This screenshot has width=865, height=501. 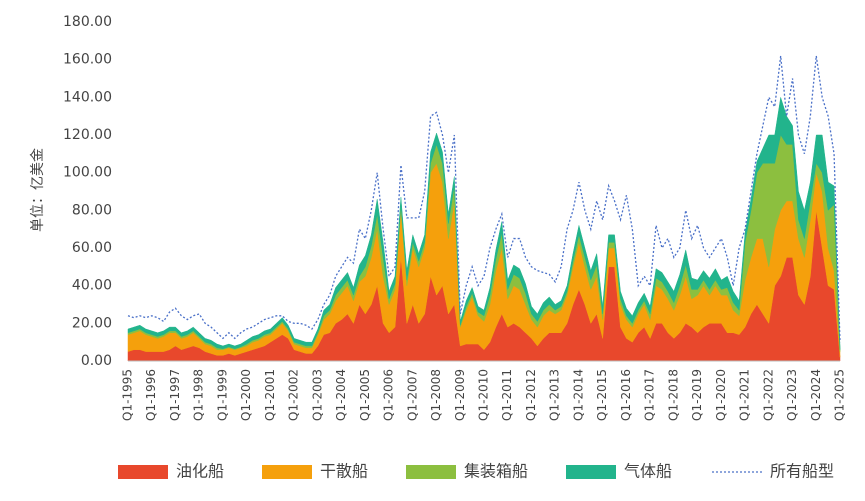 I want to click on x-tick-label: Q1-1998, so click(x=199, y=395).